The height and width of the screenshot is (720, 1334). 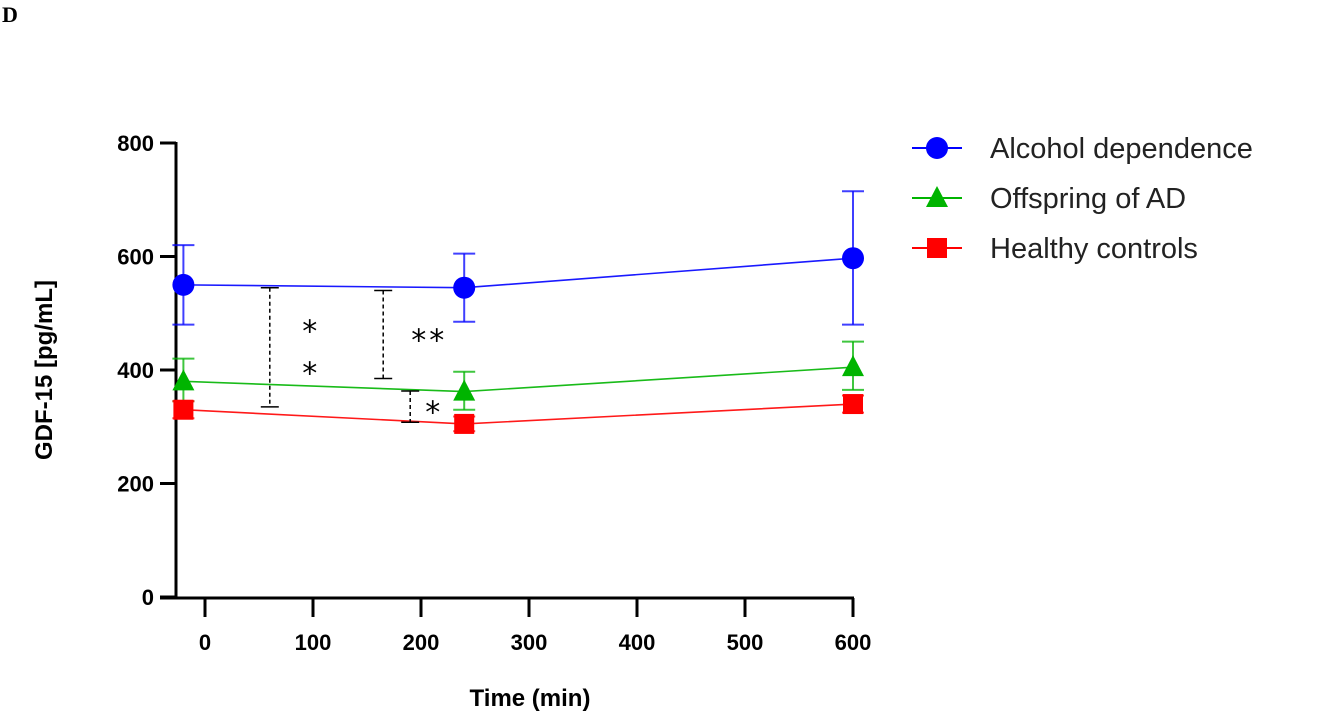 I want to click on y-tick-label: 600, so click(x=135, y=257).